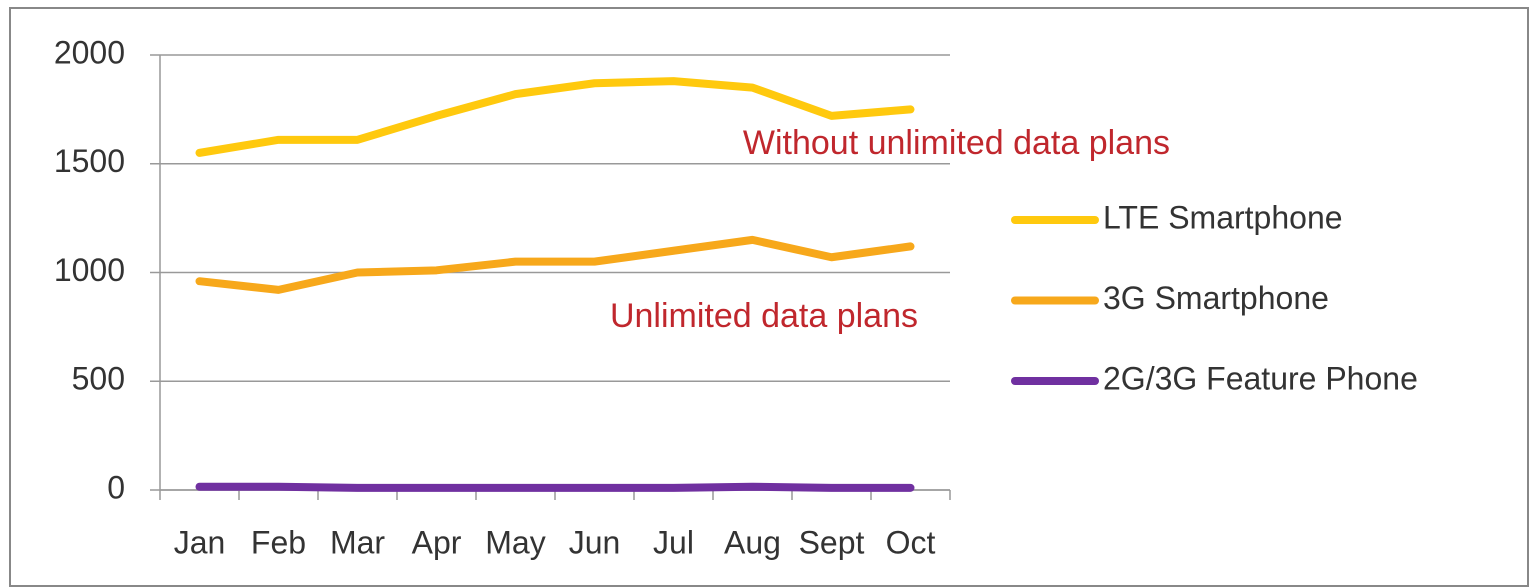 The width and height of the screenshot is (1538, 588). What do you see at coordinates (1223, 217) in the screenshot?
I see `legend-label: LTE Smartphone` at bounding box center [1223, 217].